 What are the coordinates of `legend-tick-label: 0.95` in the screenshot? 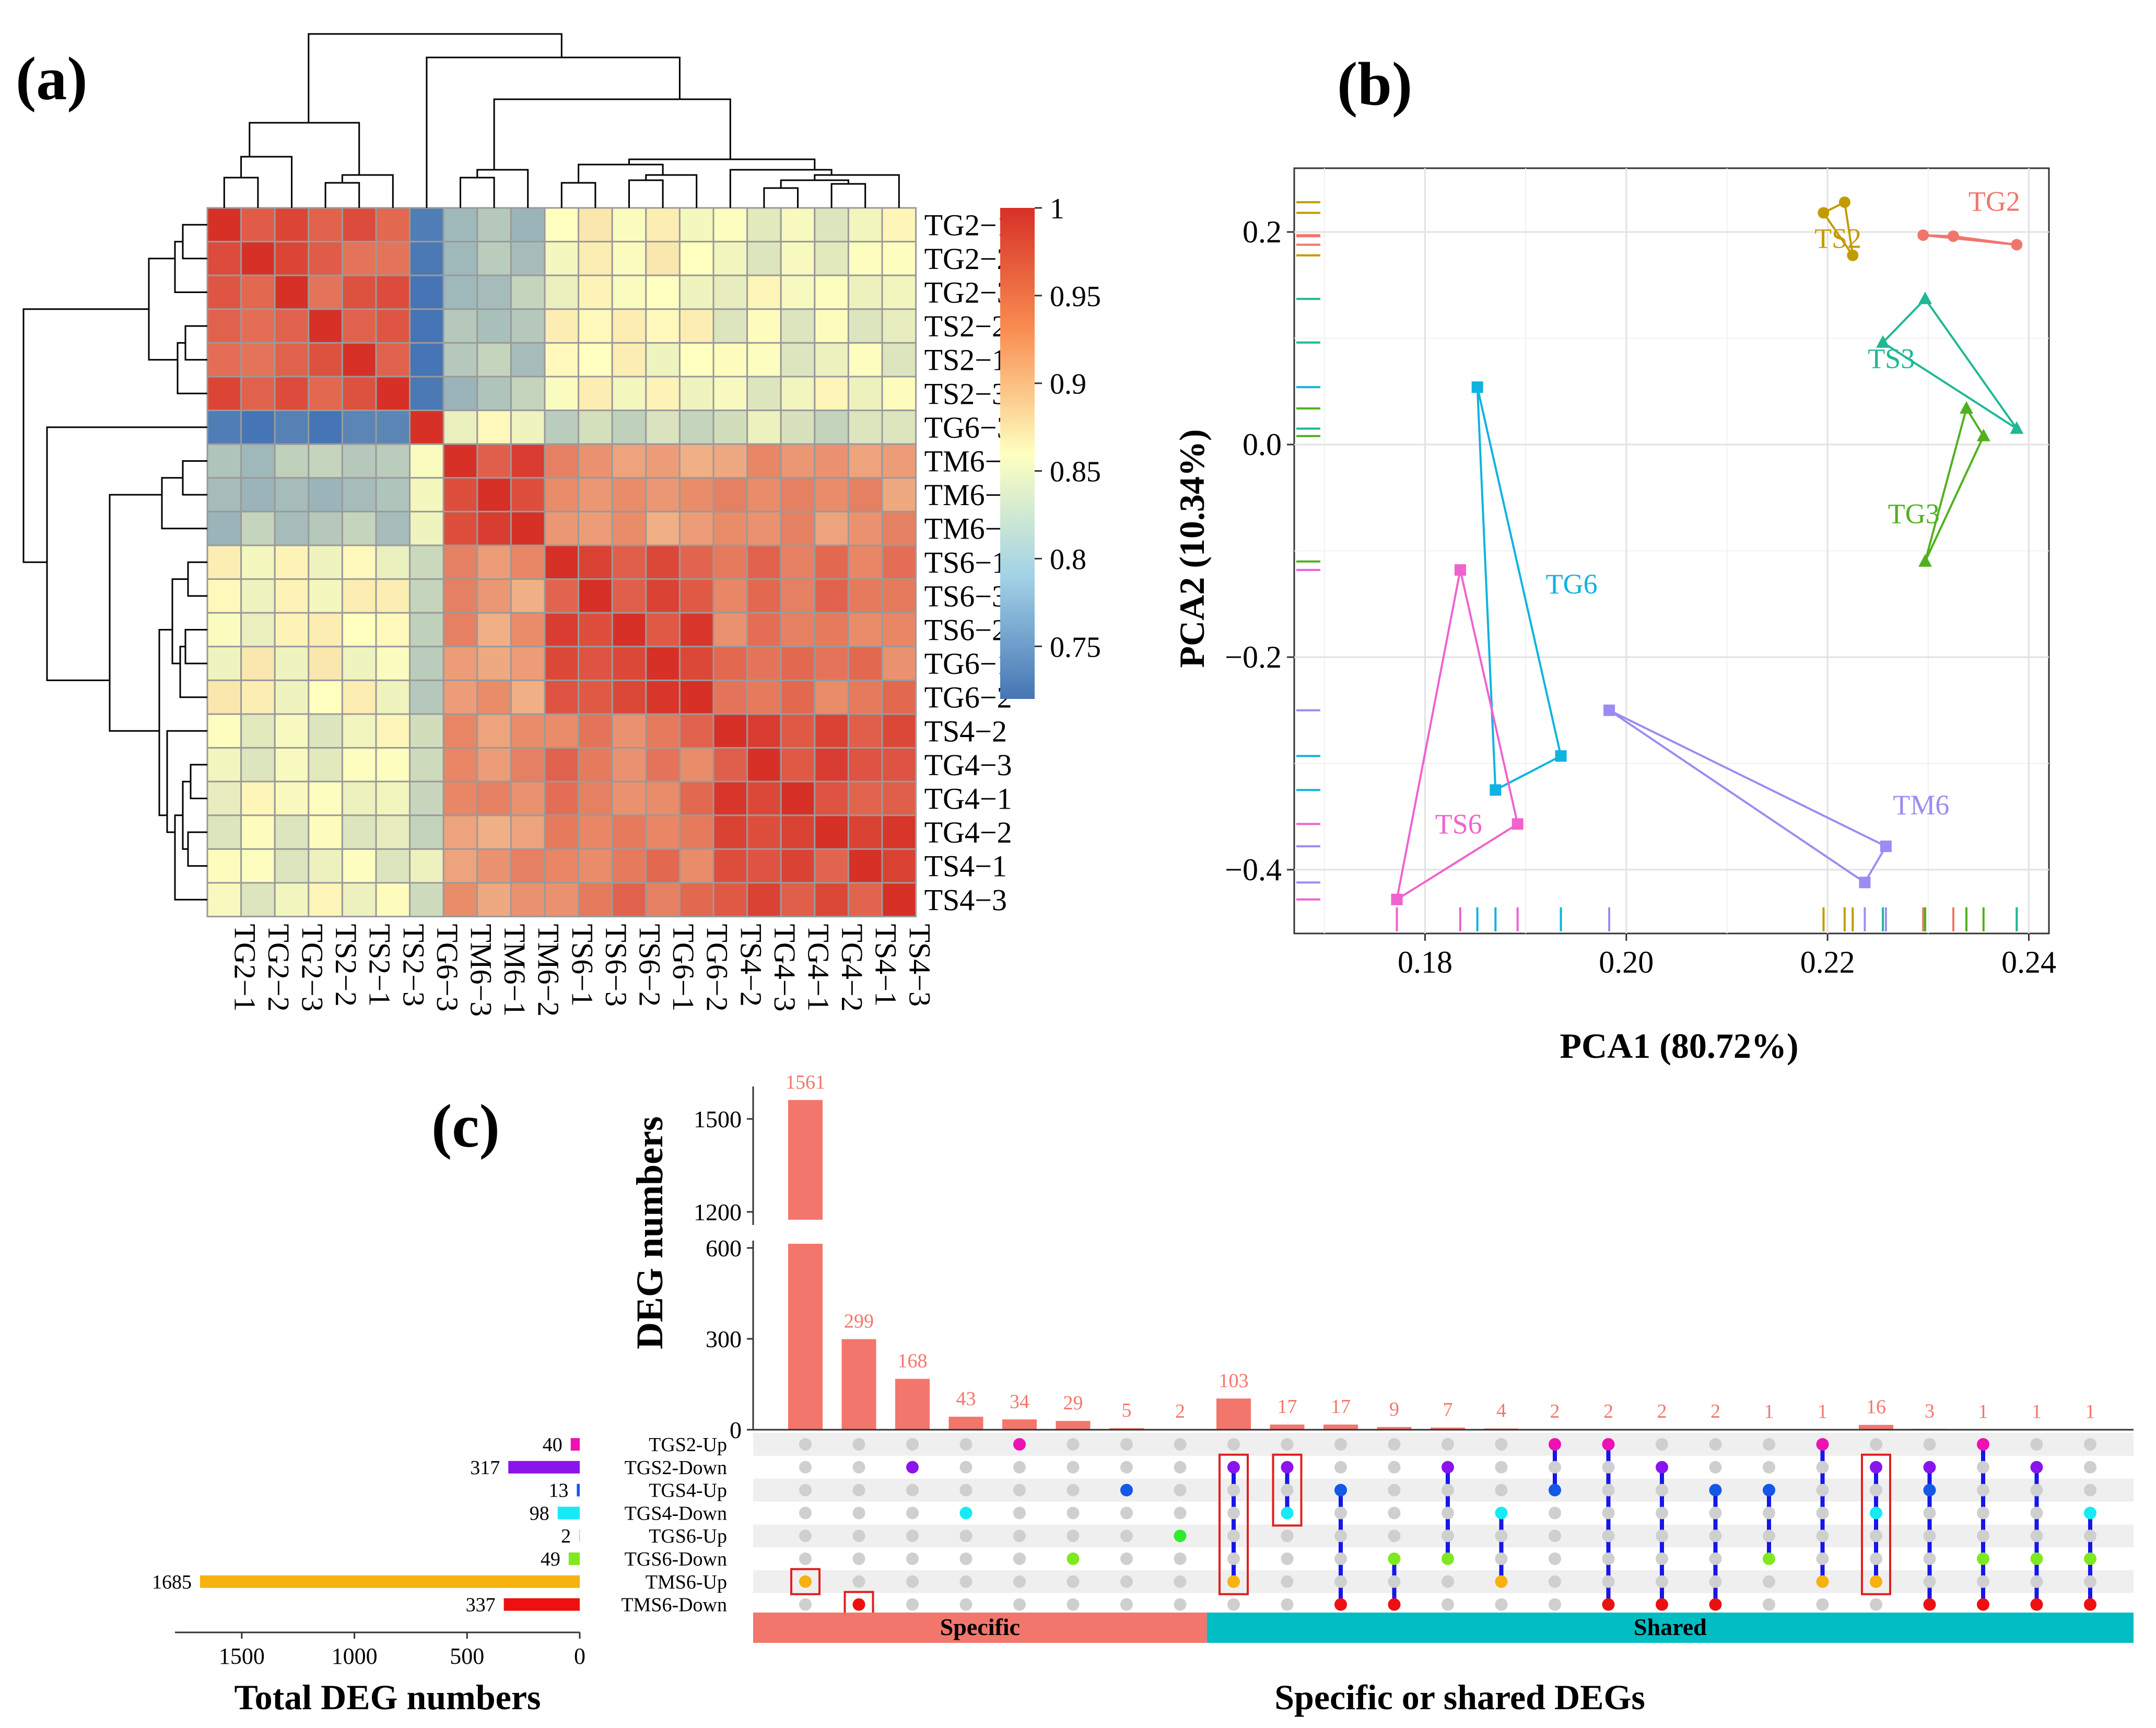 It's located at (1075, 297).